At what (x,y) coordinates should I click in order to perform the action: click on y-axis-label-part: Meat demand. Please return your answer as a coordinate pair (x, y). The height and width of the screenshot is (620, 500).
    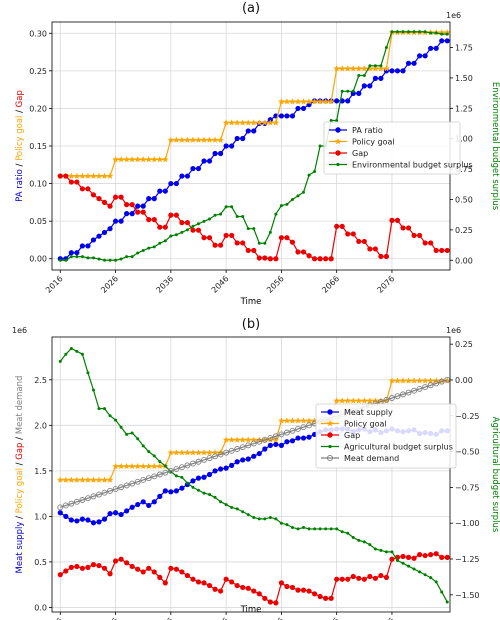
    Looking at the image, I should click on (20, 405).